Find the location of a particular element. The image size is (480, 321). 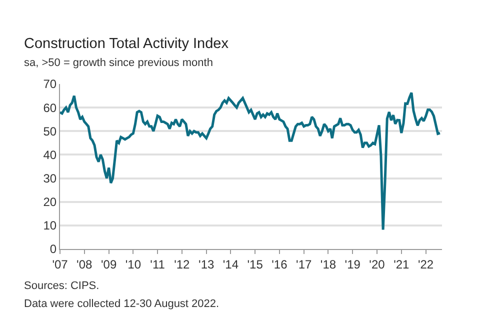

x-tick-label: '22 is located at coordinates (426, 264).